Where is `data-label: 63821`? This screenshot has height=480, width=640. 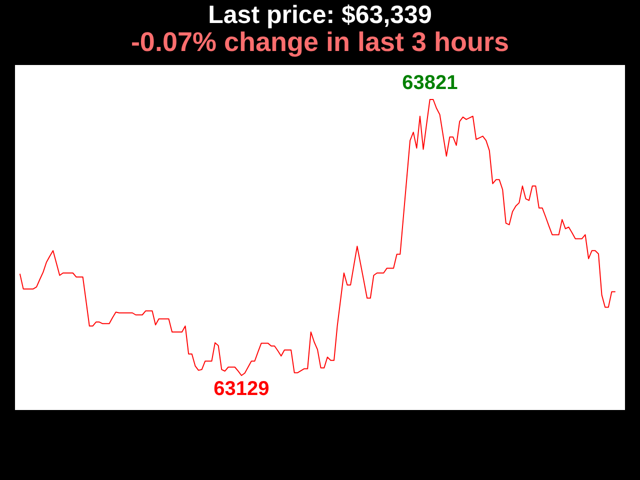 data-label: 63821 is located at coordinates (430, 83).